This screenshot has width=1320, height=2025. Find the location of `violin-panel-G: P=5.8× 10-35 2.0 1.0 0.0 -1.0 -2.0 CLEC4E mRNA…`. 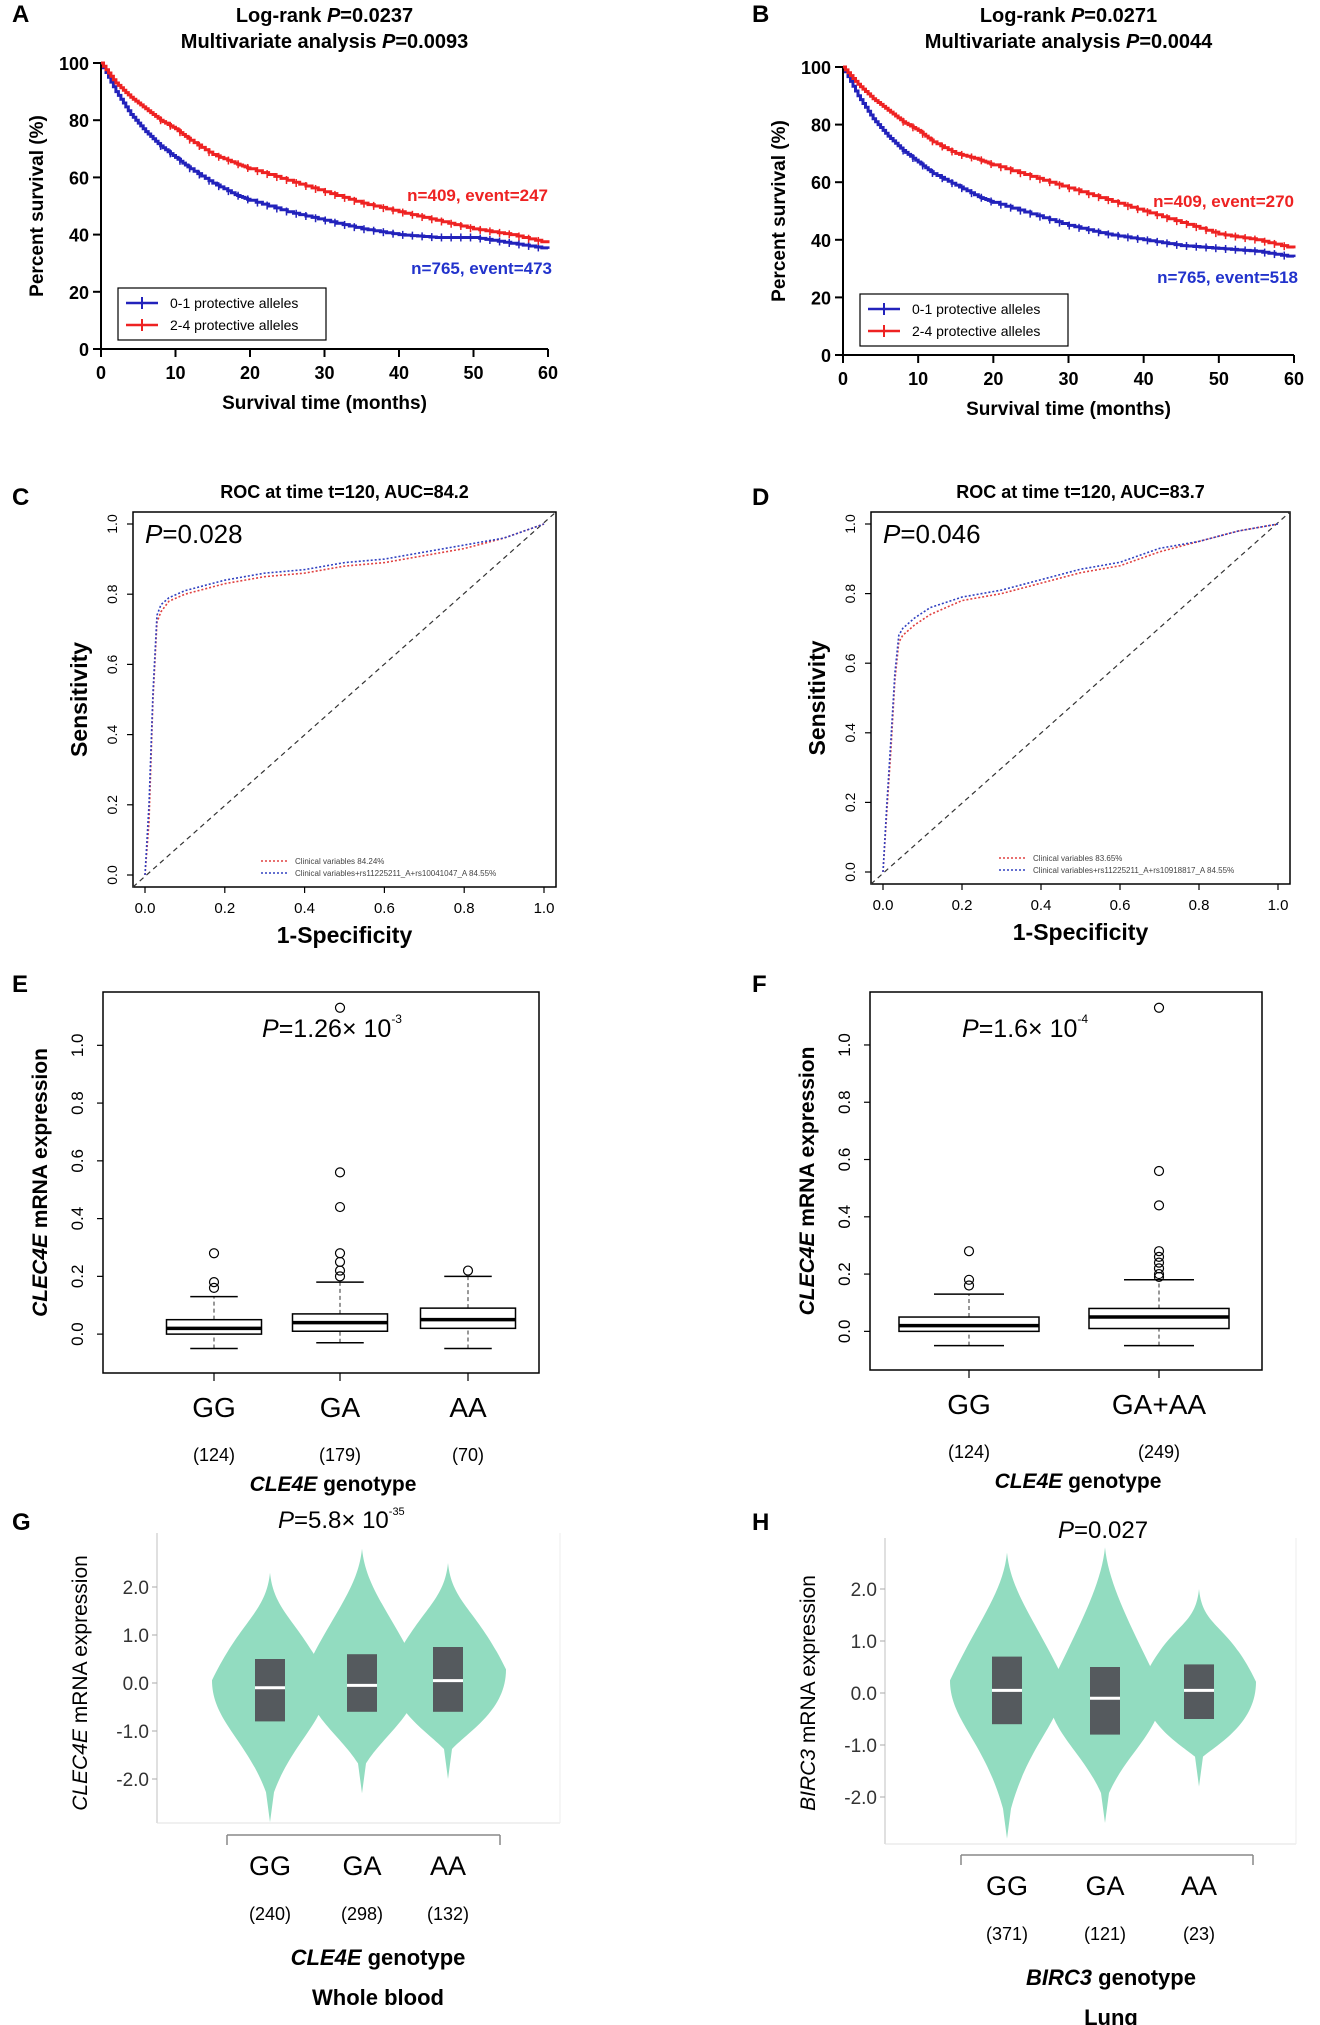

violin-panel-G: P=5.8× 10-35 2.0 1.0 0.0 -1.0 -2.0 CLEC4E mRNA… is located at coordinates (315, 1758).